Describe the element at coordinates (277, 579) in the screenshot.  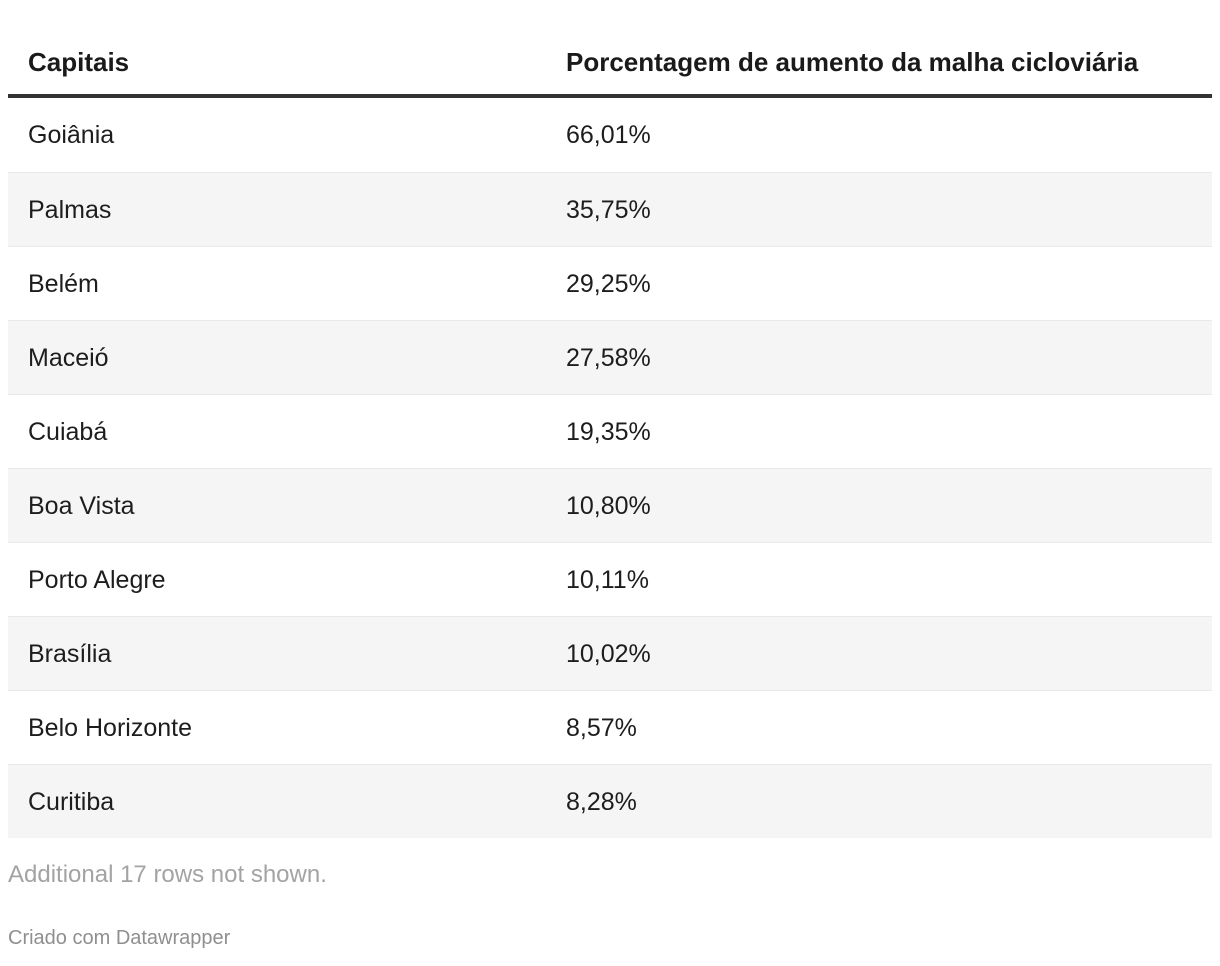
I see `capital-cell: Porto Alegre` at that location.